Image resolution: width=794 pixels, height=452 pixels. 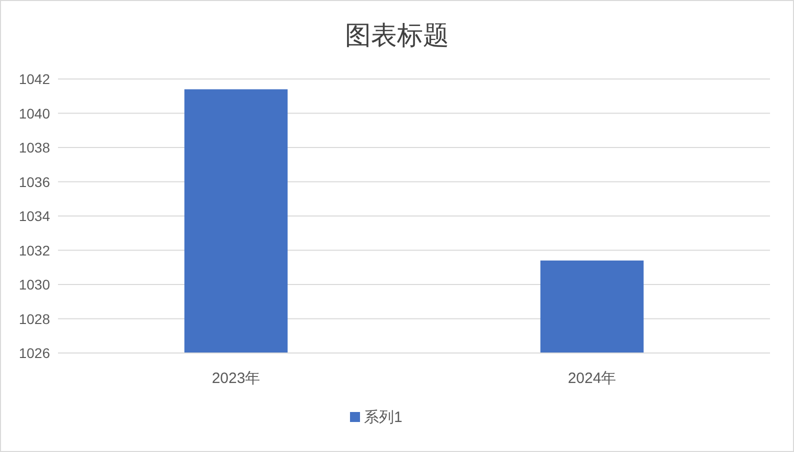 I want to click on y-tick-label: 1030, so click(x=34, y=284).